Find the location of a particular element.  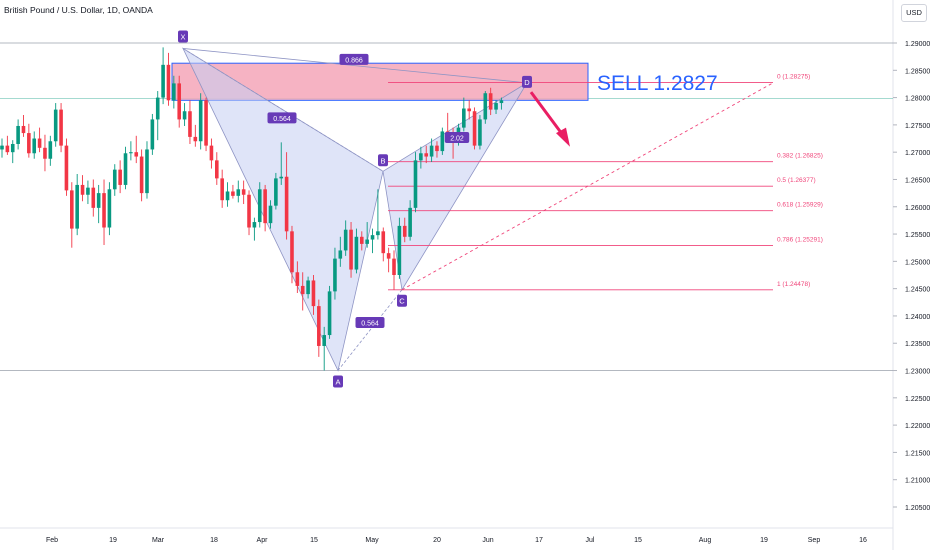

pattern-point-c: C is located at coordinates (402, 301).